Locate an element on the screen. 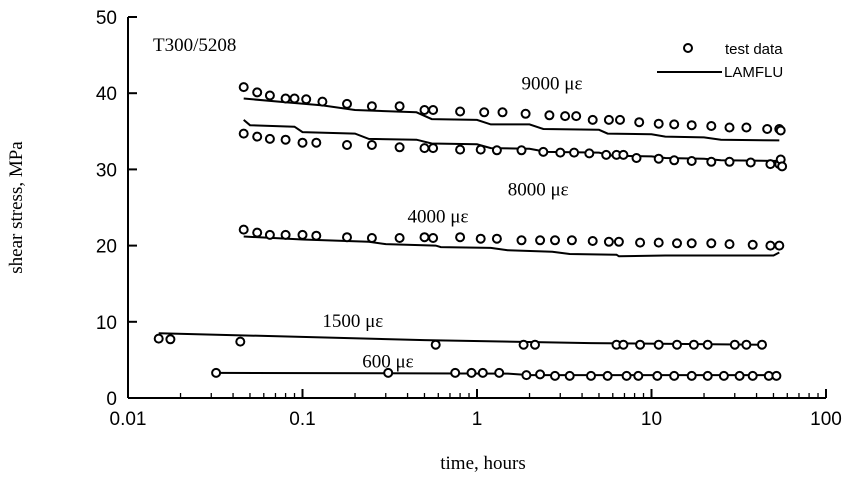 This screenshot has height=479, width=861. y-tick-label: 30 is located at coordinates (106, 170).